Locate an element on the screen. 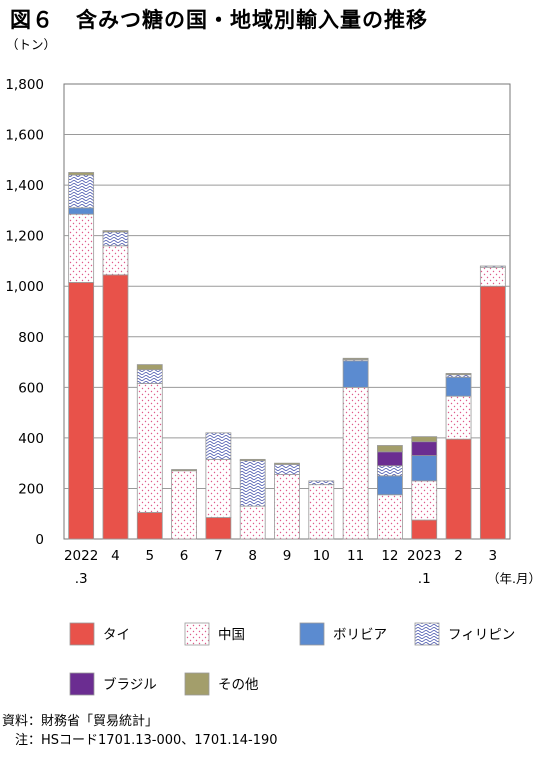 The image size is (548, 757). legend-label: ボリビア is located at coordinates (360, 635).